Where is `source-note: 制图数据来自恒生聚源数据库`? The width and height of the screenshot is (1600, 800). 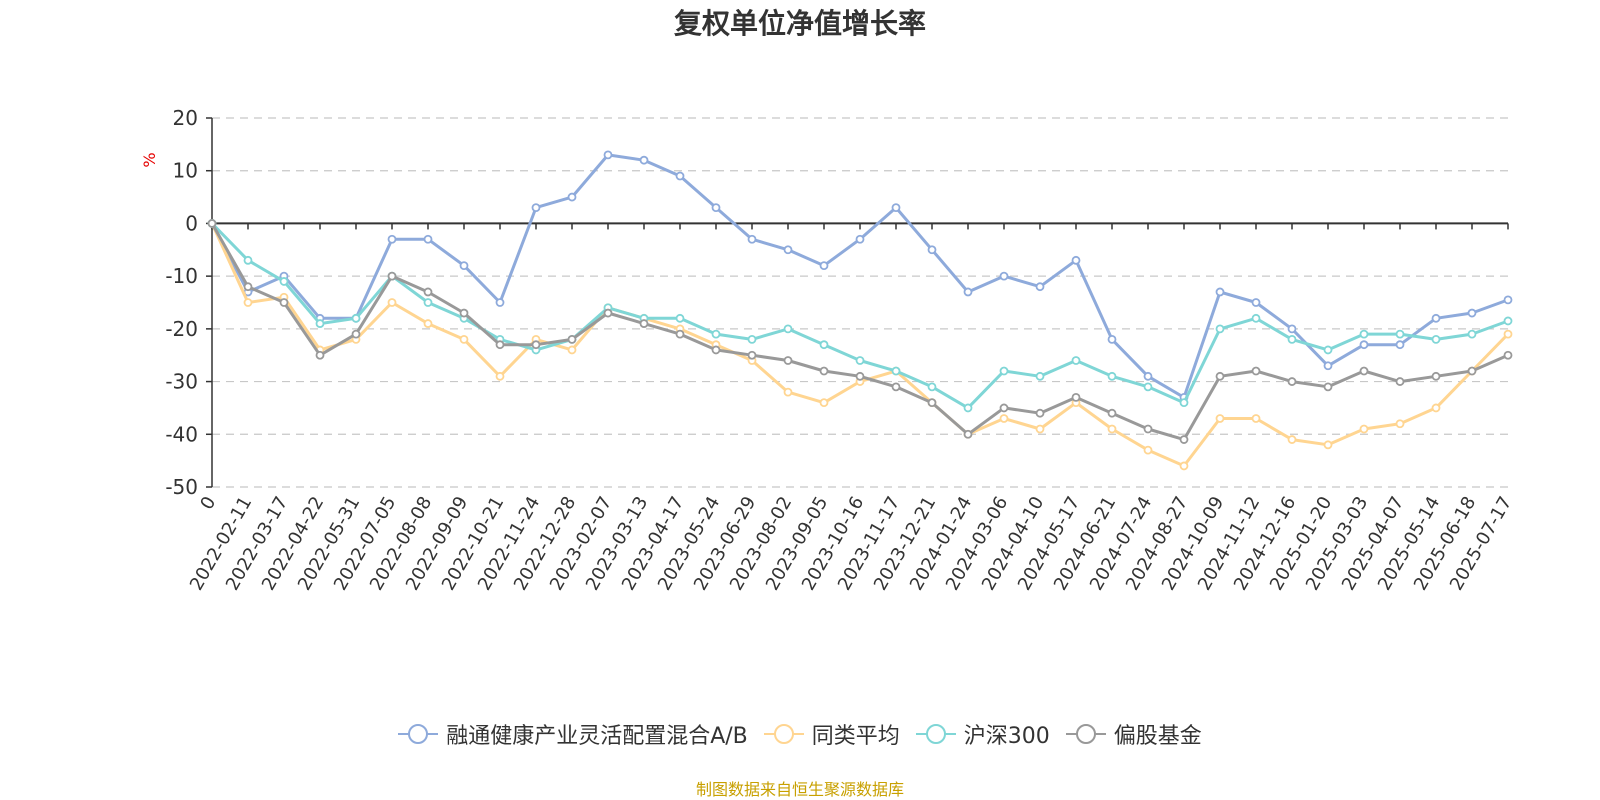
source-note: 制图数据来自恒生聚源数据库 is located at coordinates (799, 789).